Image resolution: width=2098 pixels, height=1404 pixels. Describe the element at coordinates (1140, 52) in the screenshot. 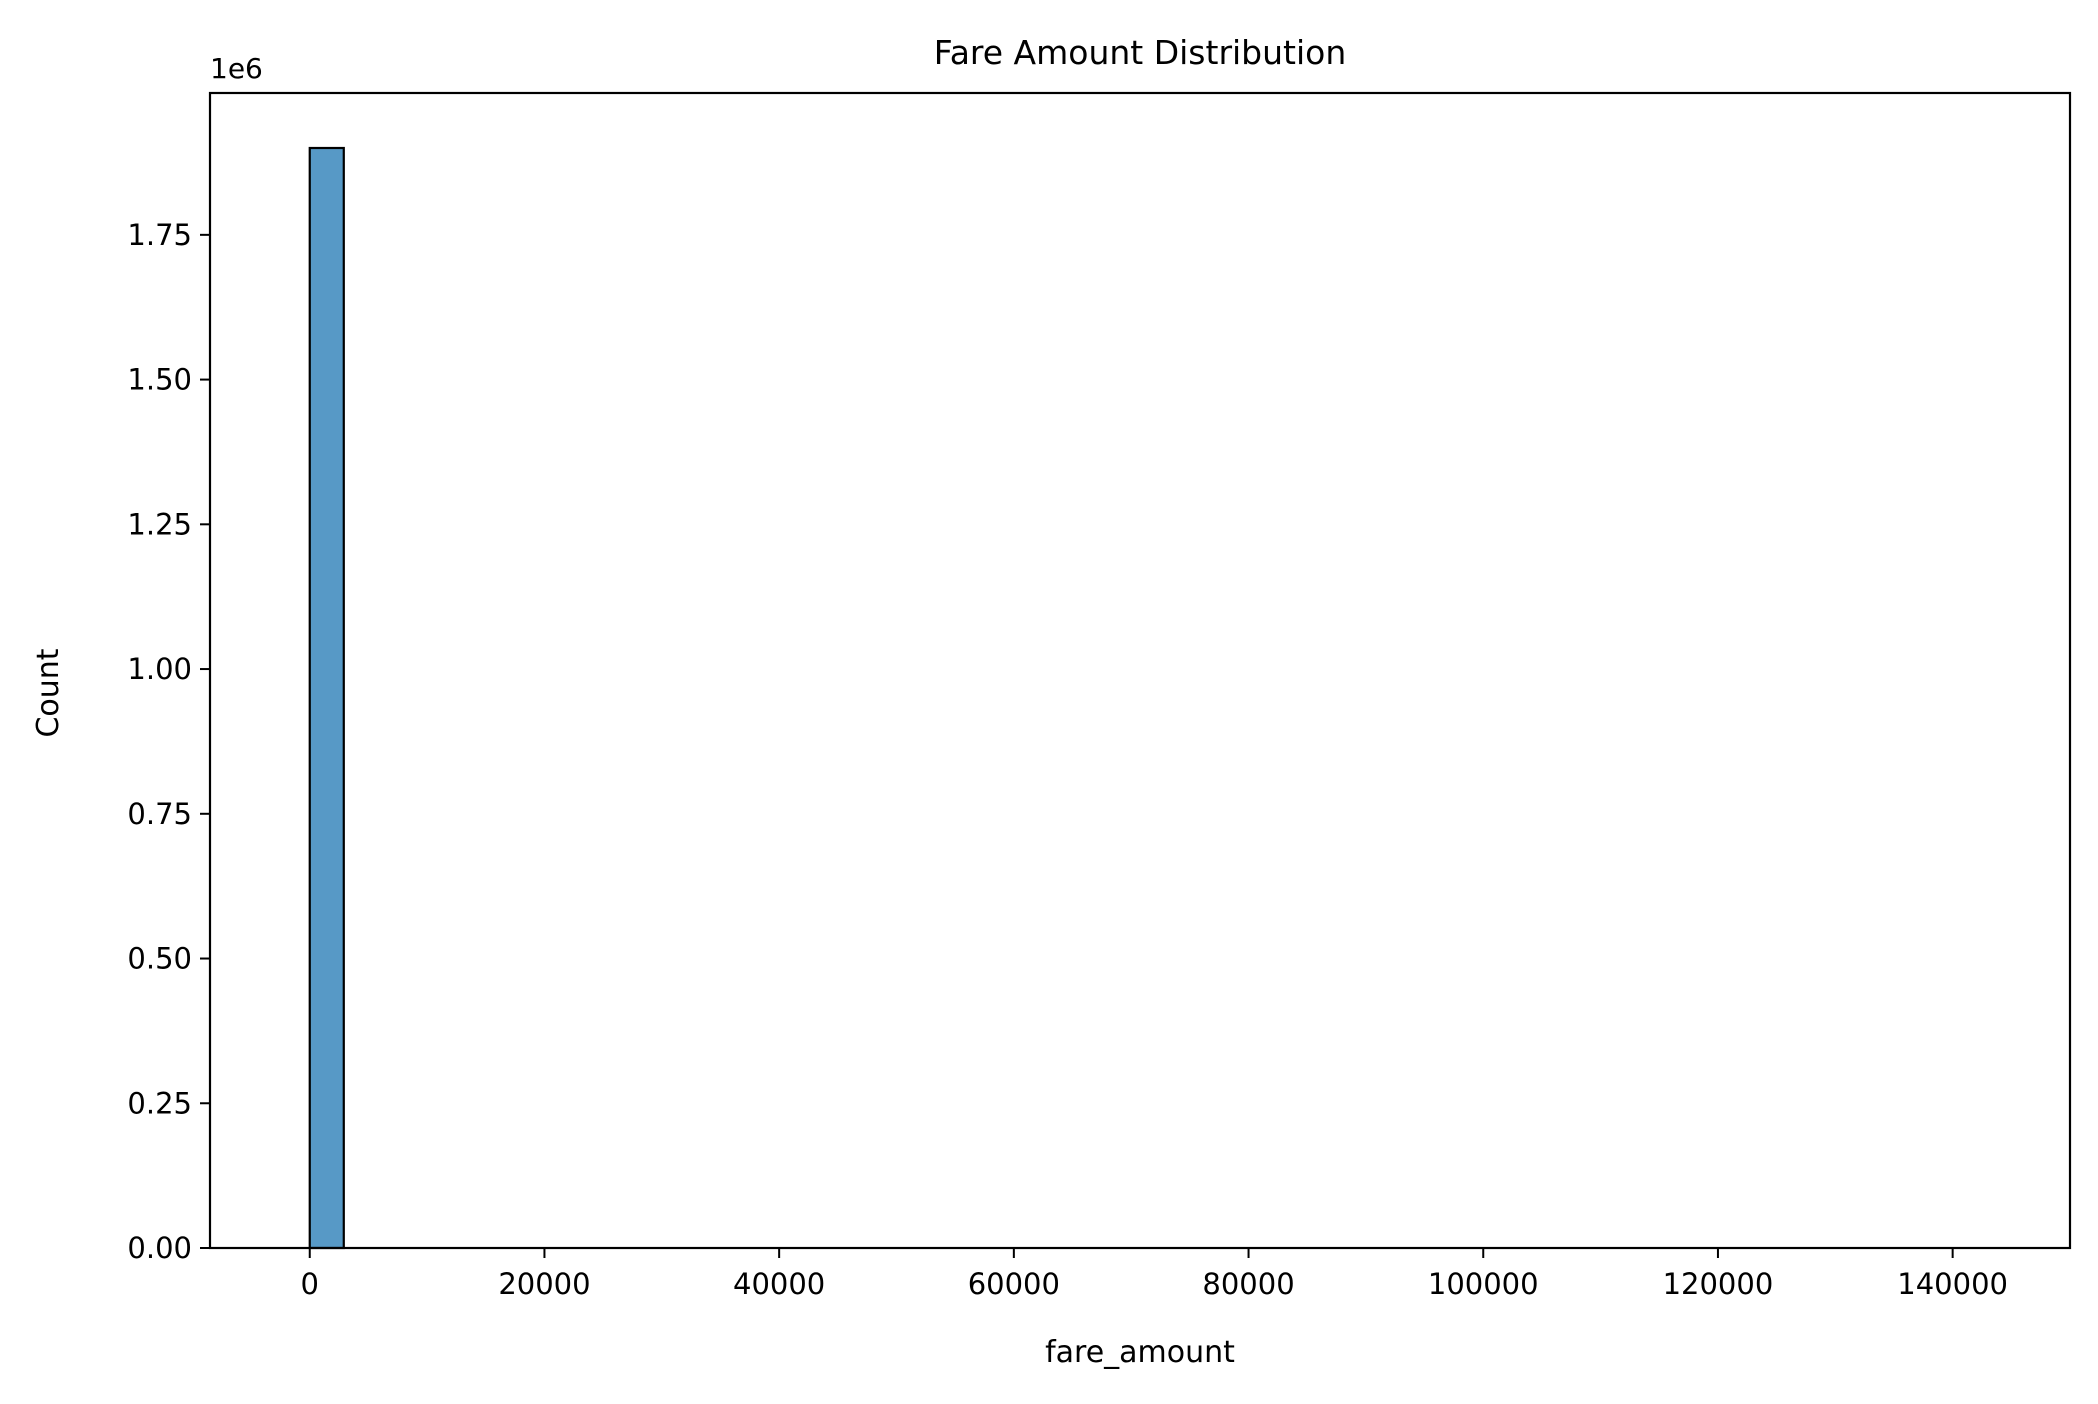

I see `chart-title: Fare Amount Distribution` at that location.